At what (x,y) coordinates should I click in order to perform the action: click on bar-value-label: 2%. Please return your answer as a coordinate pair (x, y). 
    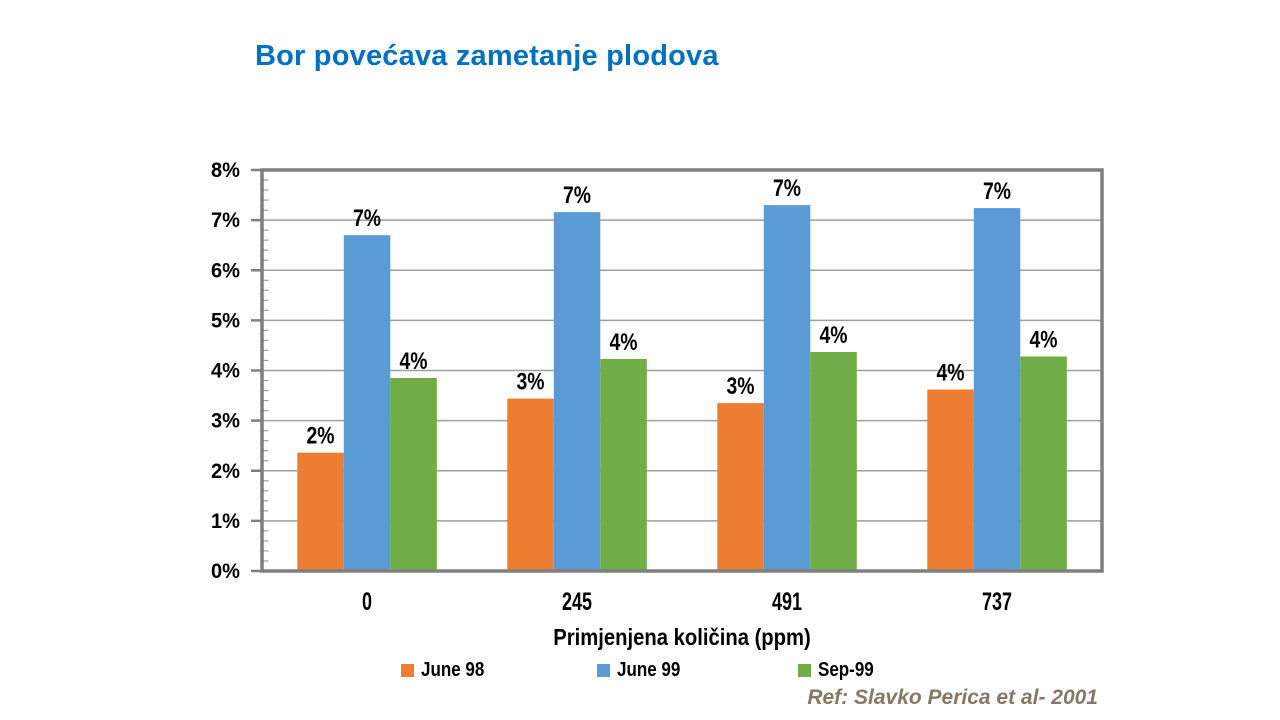
    Looking at the image, I should click on (321, 436).